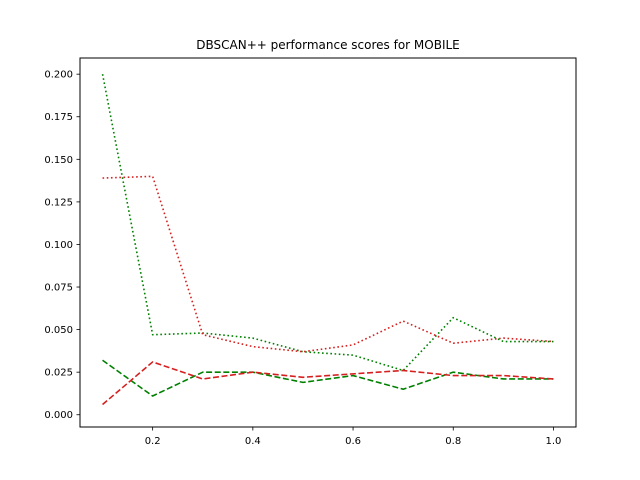 The height and width of the screenshot is (480, 640). I want to click on y-tick-label: 0.025, so click(58, 373).